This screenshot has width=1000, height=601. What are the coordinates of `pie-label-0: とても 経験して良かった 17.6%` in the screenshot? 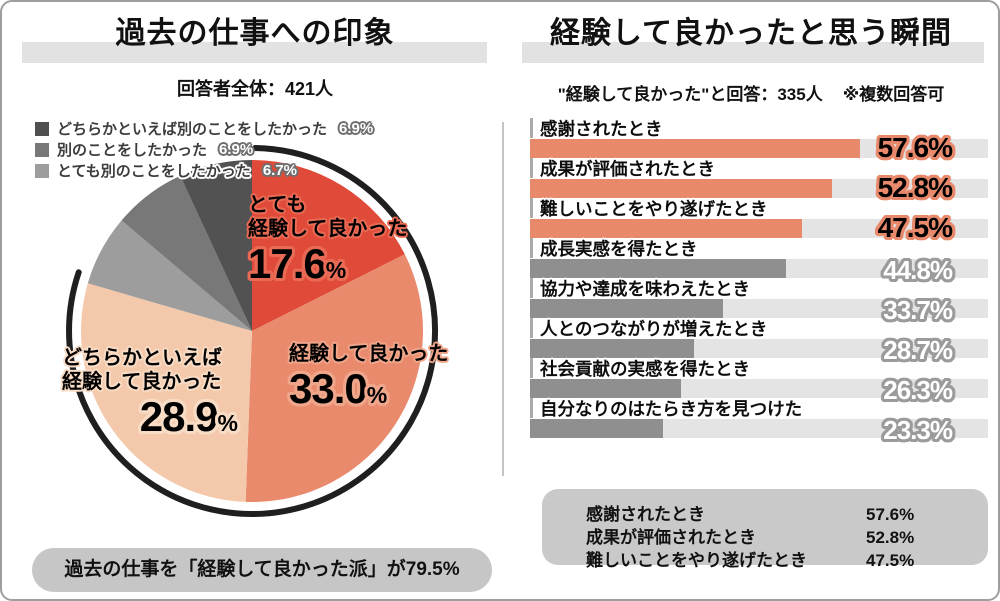 It's located at (327, 243).